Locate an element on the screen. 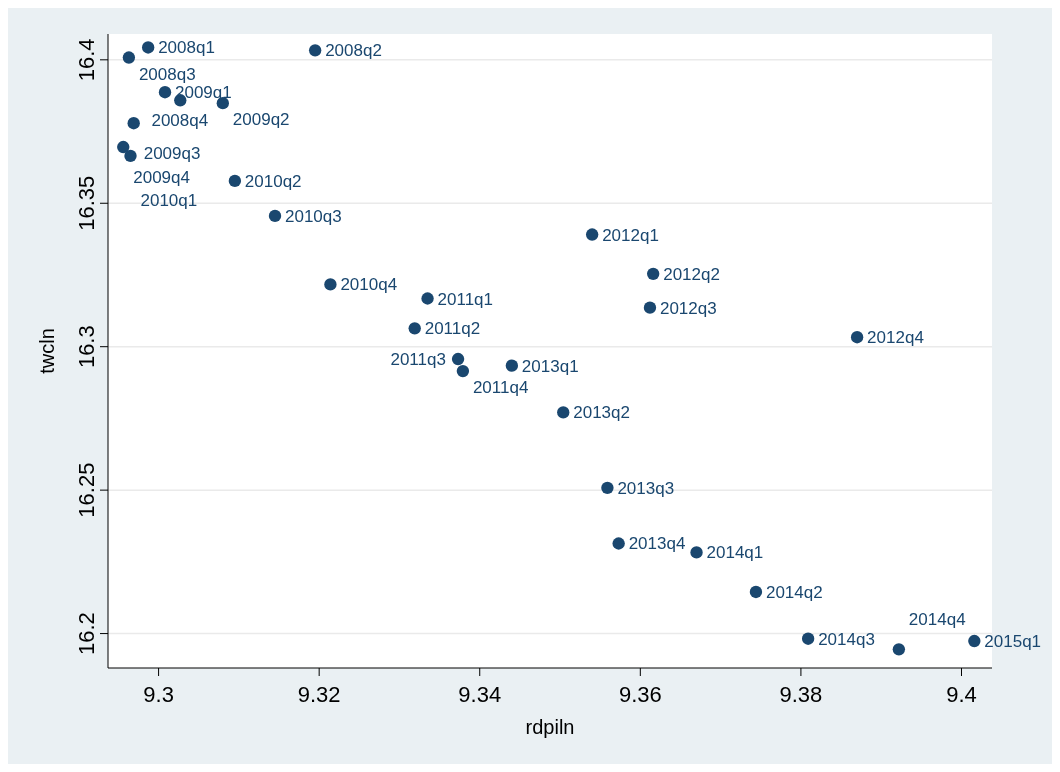 This screenshot has height=772, width=1060. annotation: 2012q1 is located at coordinates (630, 235).